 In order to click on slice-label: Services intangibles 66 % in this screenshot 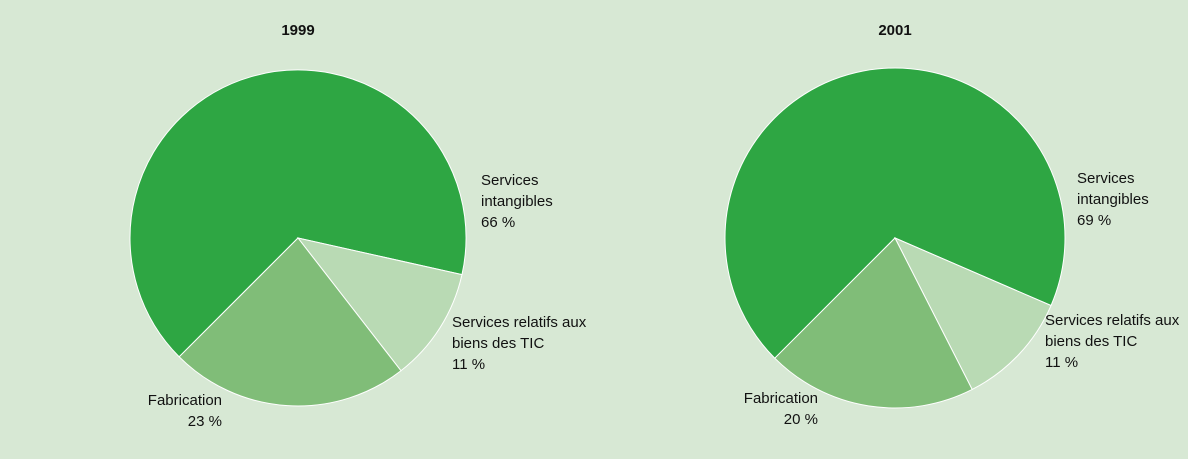, I will do `click(528, 201)`.